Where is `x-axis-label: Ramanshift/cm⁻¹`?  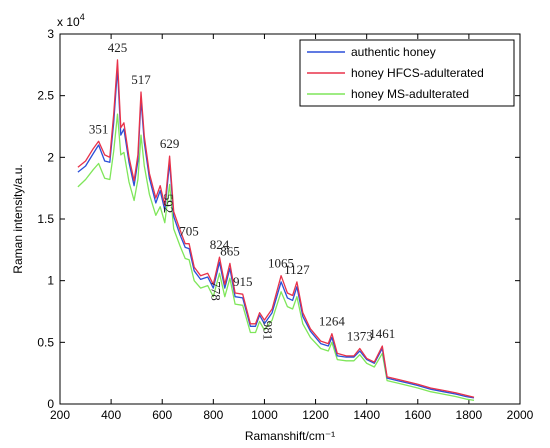 x-axis-label: Ramanshift/cm⁻¹ is located at coordinates (290, 436).